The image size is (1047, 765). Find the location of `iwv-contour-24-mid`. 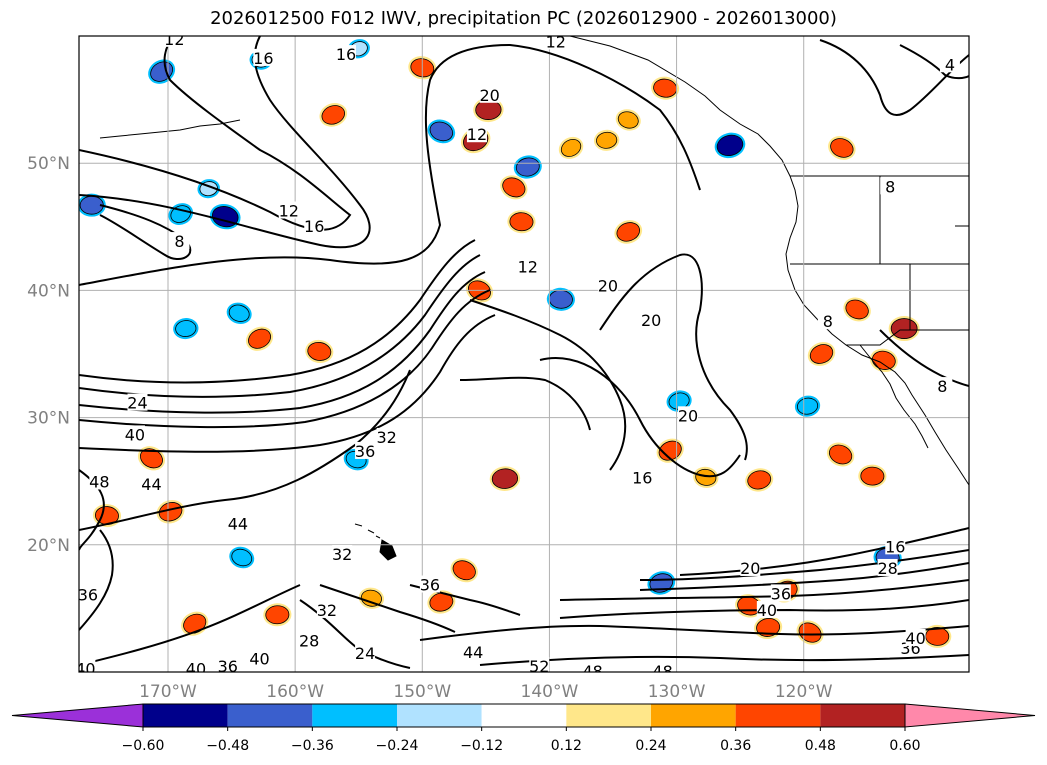

iwv-contour-24-mid is located at coordinates (525, 403).